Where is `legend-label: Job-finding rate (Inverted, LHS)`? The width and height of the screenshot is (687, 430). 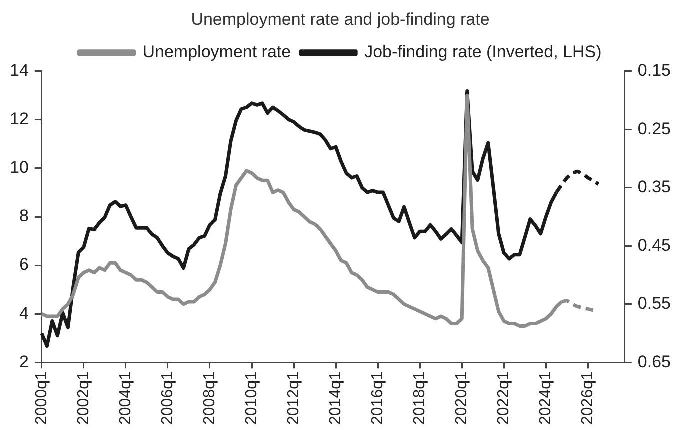 legend-label: Job-finding rate (Inverted, LHS) is located at coordinates (483, 52).